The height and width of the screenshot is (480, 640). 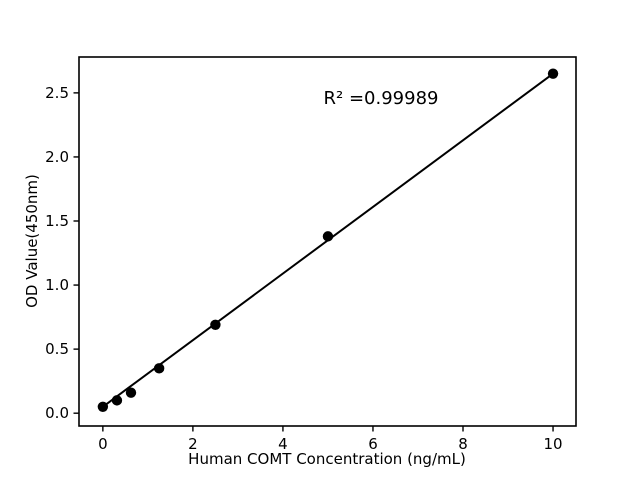 What do you see at coordinates (57, 221) in the screenshot?
I see `y-tick-label: 1.5` at bounding box center [57, 221].